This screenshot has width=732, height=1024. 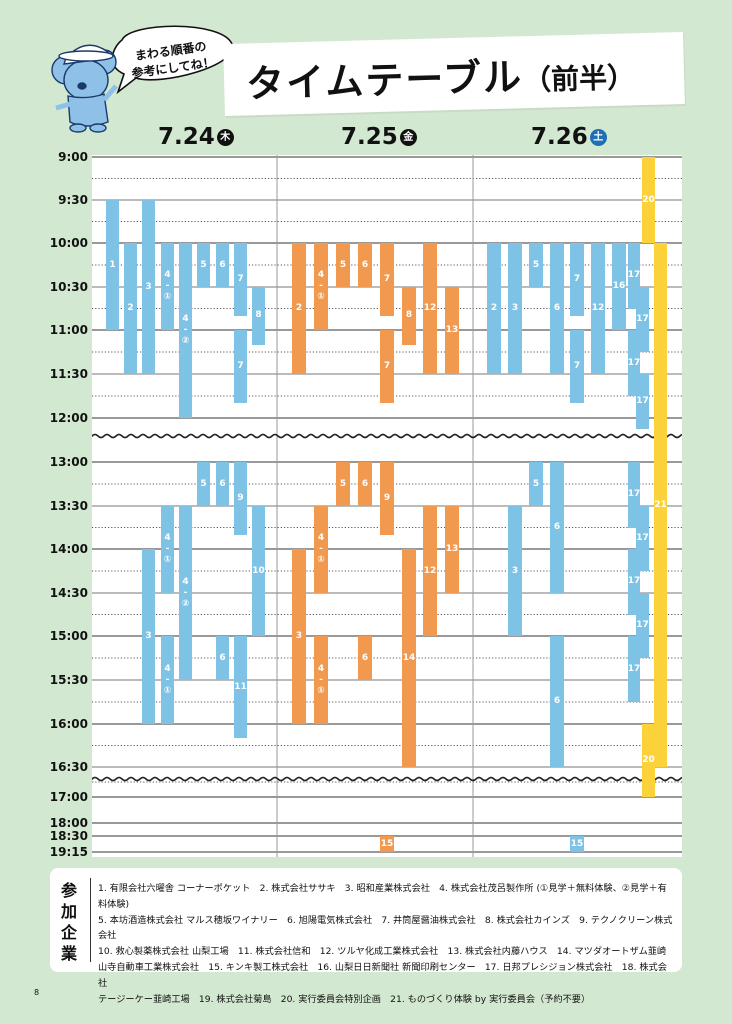 What do you see at coordinates (68, 330) in the screenshot?
I see `time-label: 11:00` at bounding box center [68, 330].